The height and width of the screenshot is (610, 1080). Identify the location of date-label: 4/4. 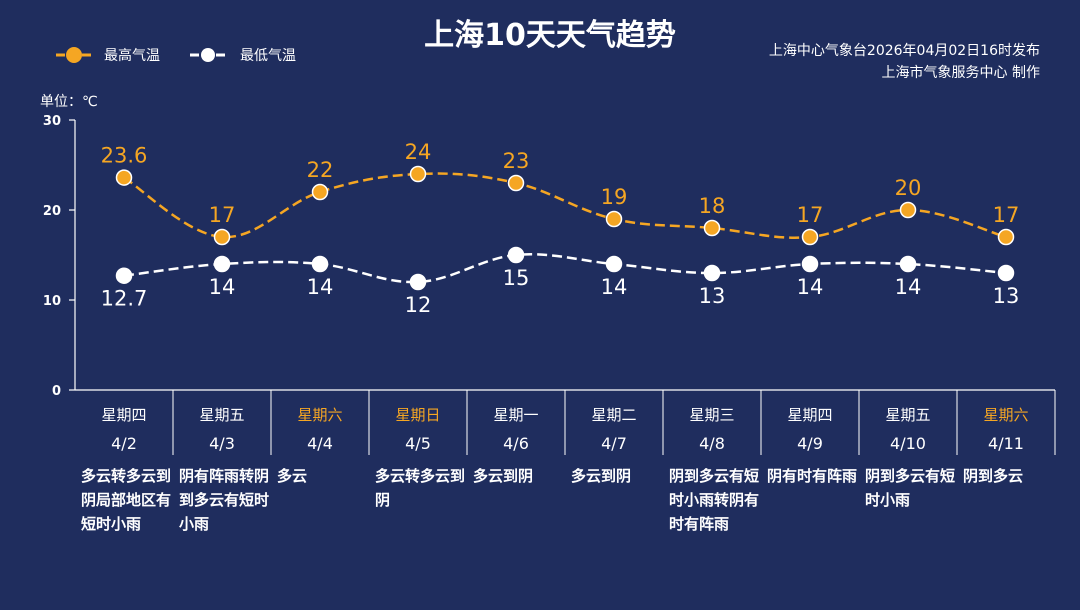
(320, 443).